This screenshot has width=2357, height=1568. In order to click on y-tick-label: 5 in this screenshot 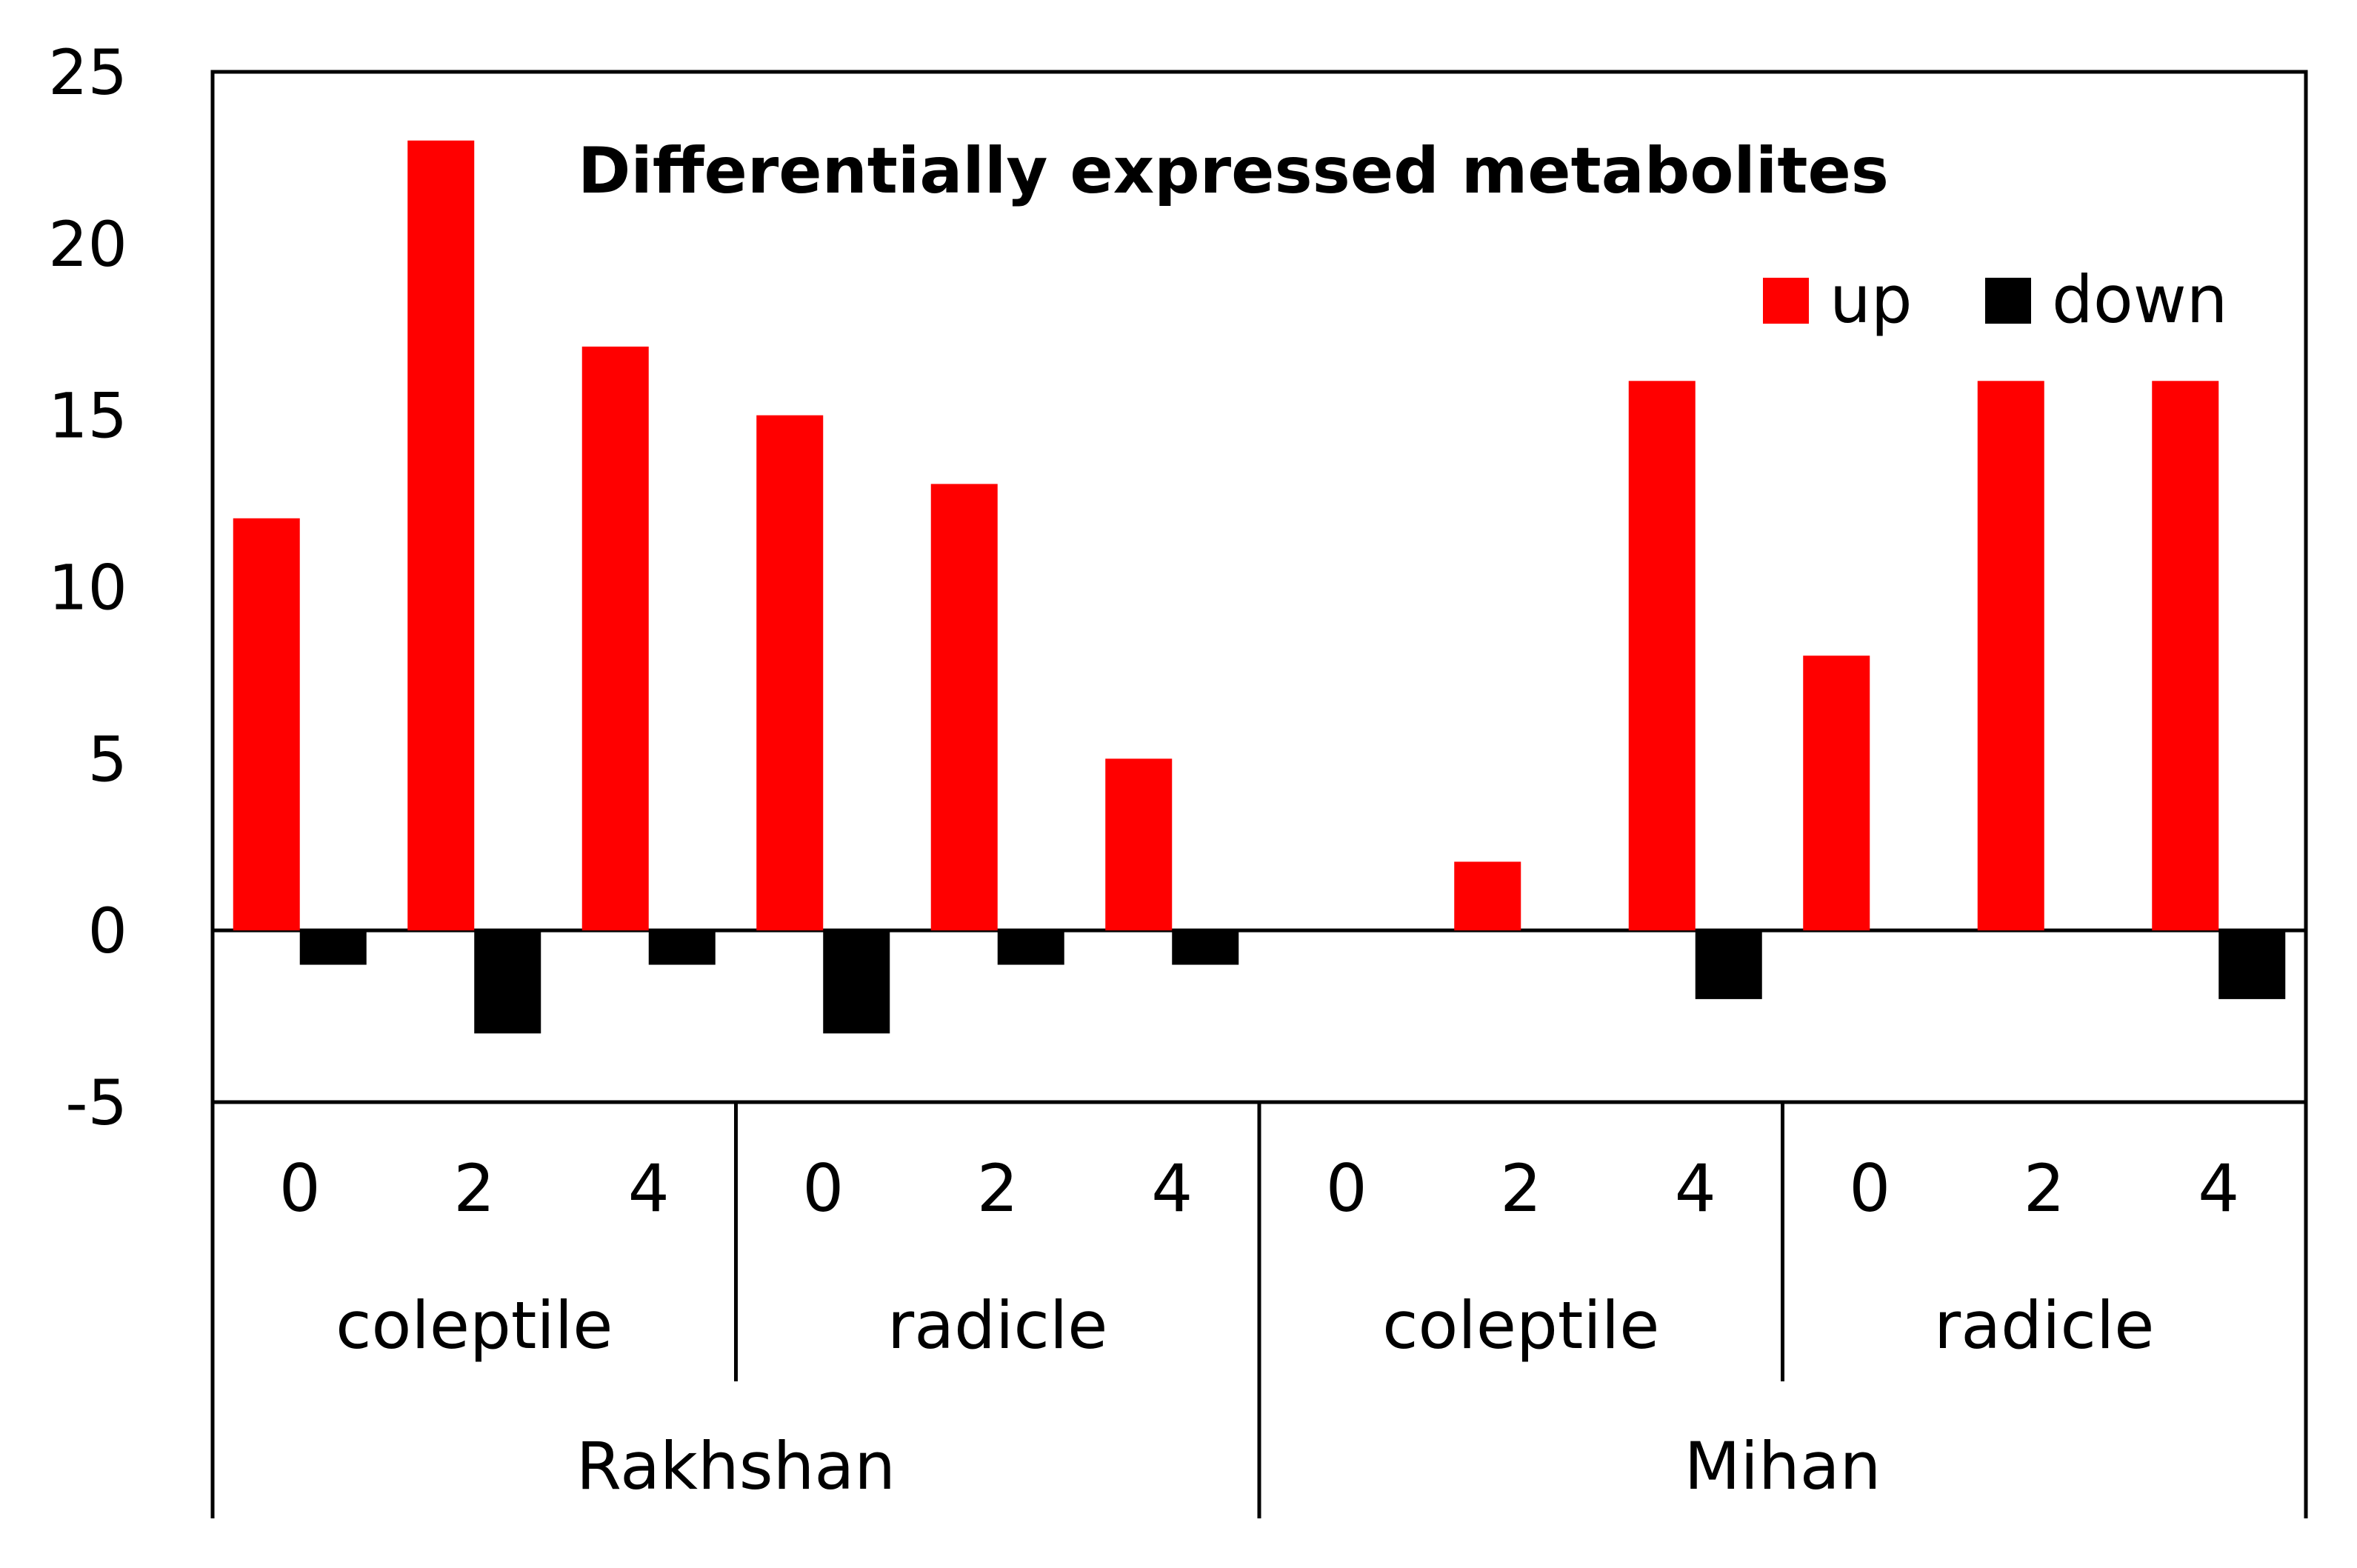, I will do `click(107, 759)`.